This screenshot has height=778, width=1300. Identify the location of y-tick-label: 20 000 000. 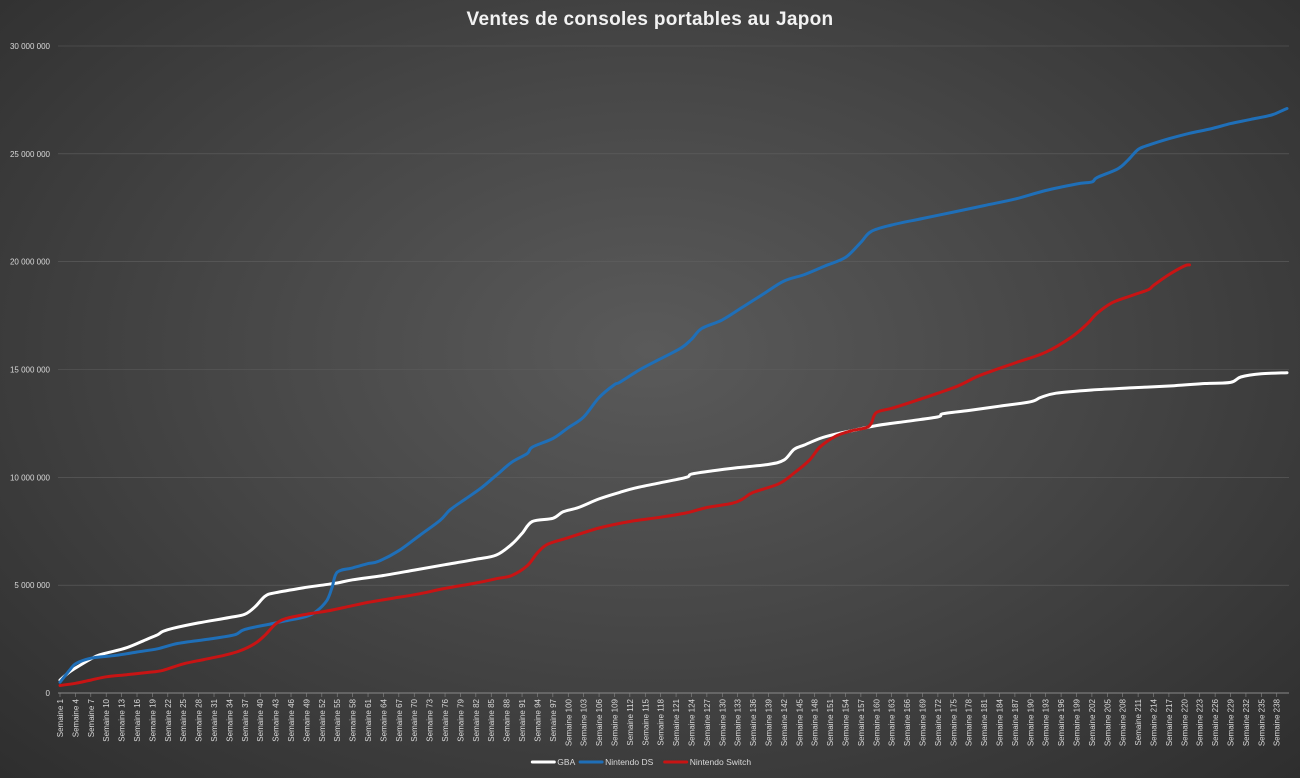
(30, 262).